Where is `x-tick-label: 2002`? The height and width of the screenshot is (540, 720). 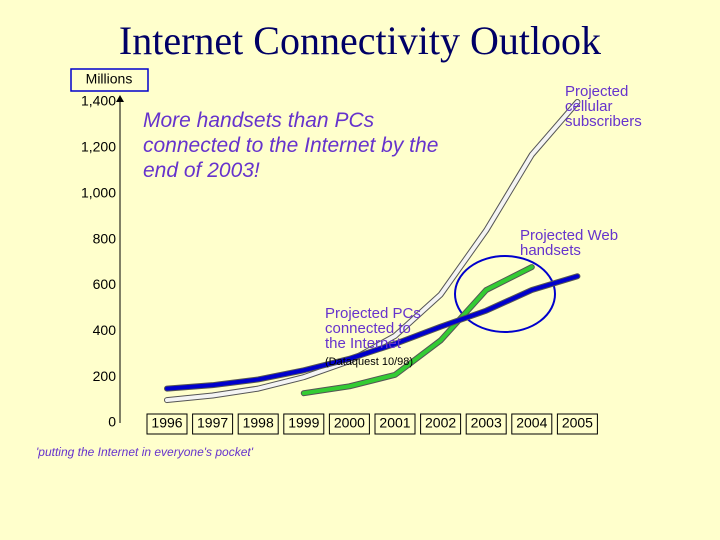 x-tick-label: 2002 is located at coordinates (440, 423).